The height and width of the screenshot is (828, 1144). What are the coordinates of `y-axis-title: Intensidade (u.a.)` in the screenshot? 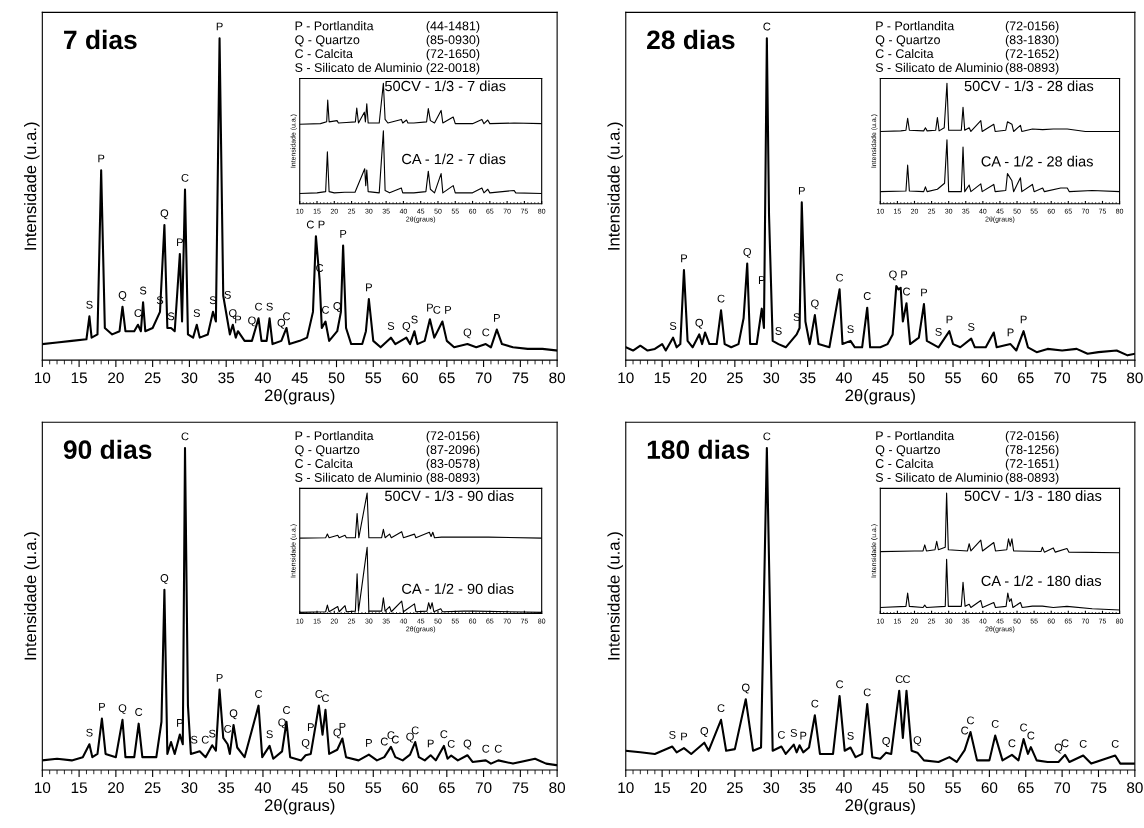 It's located at (615, 186).